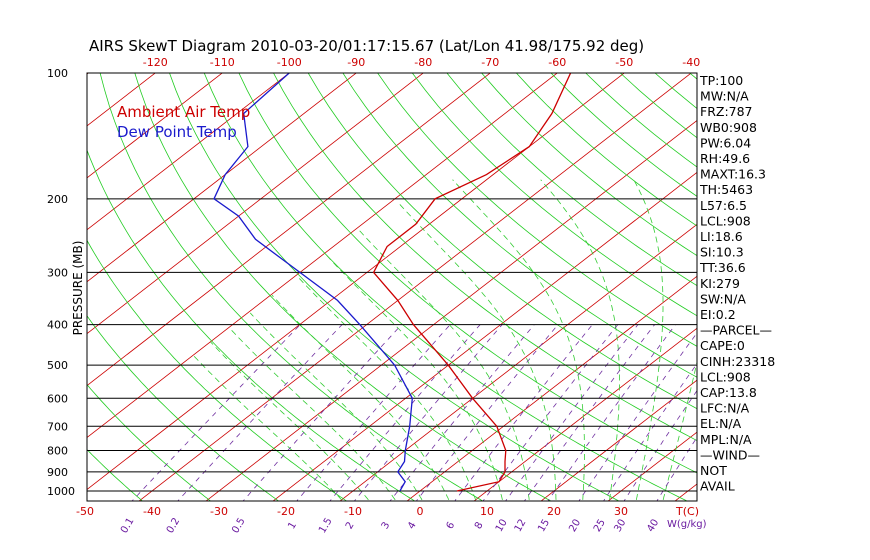 Image resolution: width=870 pixels, height=560 pixels. Describe the element at coordinates (687, 524) in the screenshot. I see `mixing-ratio-unit-label: W(g/kg)` at that location.